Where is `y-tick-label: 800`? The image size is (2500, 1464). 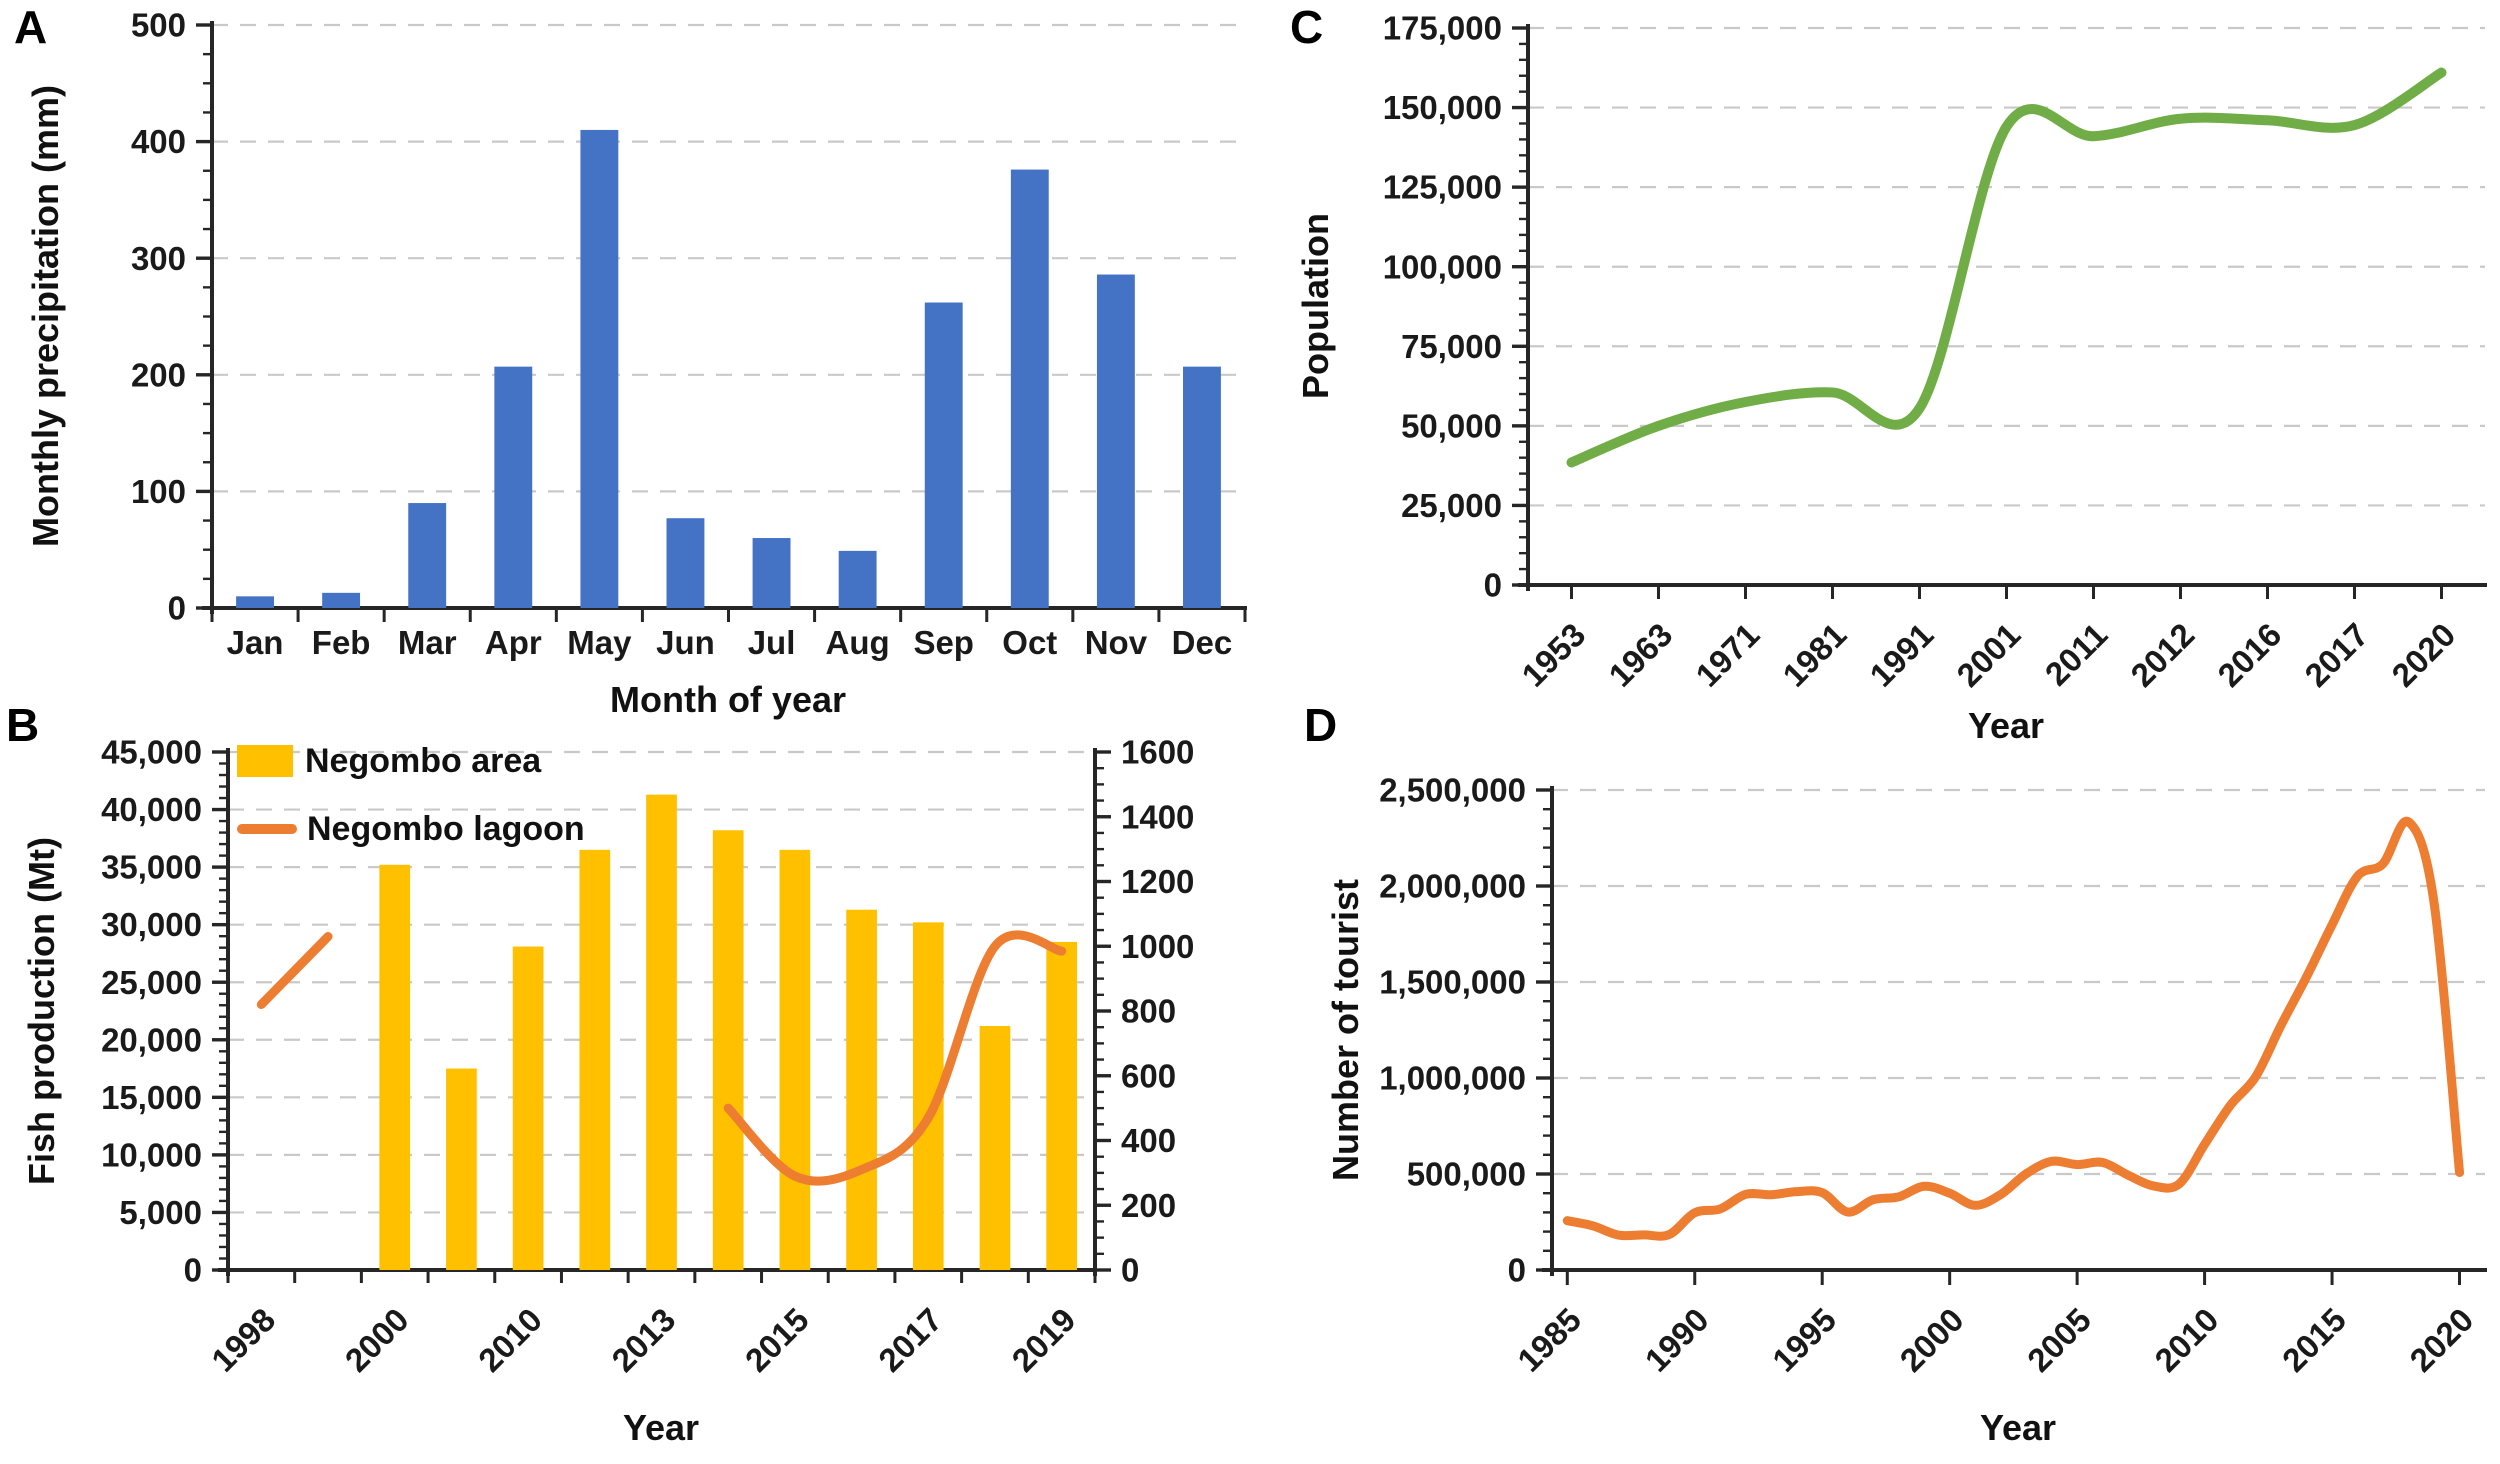
y-tick-label: 800 is located at coordinates (1148, 1011).